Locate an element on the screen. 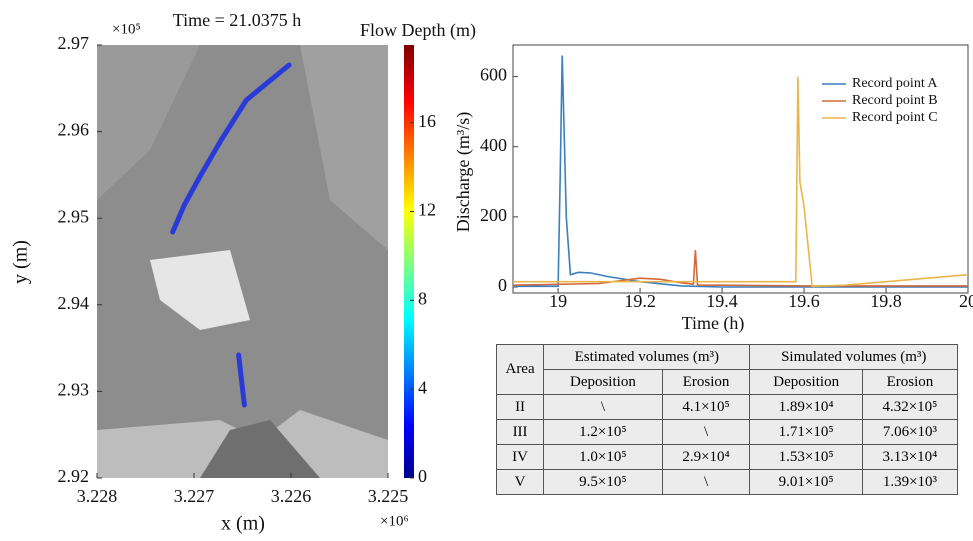 The height and width of the screenshot is (541, 973). table-row: III 1.2×10⁵ \ 1.71×10⁵ 7.06×10³ is located at coordinates (727, 432).